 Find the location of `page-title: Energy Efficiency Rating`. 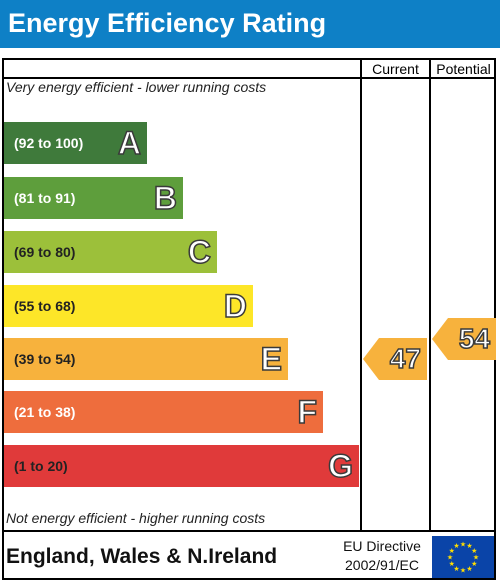

page-title: Energy Efficiency Rating is located at coordinates (167, 23).